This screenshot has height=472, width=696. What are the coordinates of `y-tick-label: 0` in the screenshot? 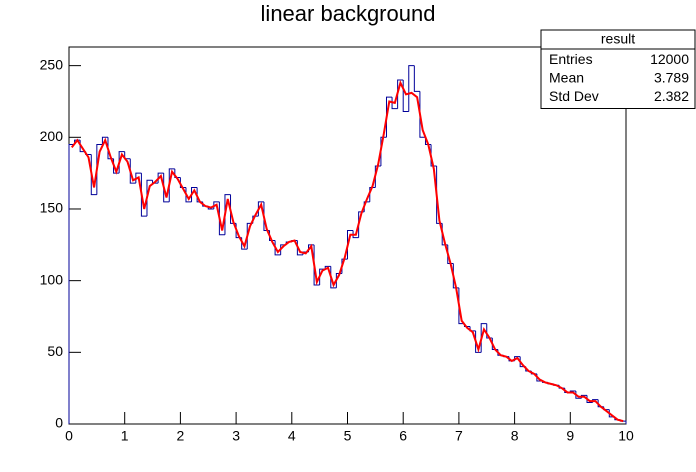 It's located at (59, 423).